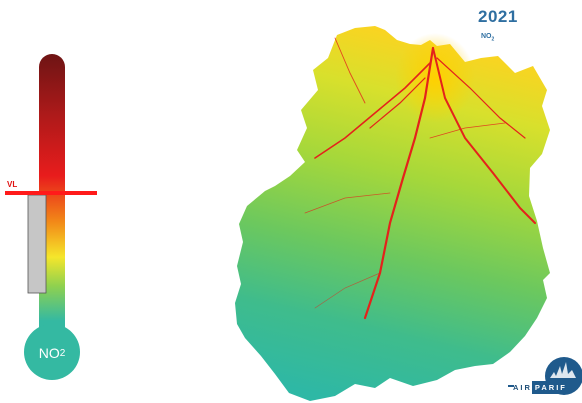  Describe the element at coordinates (522, 387) in the screenshot. I see `logo-text-air: AIR` at that location.